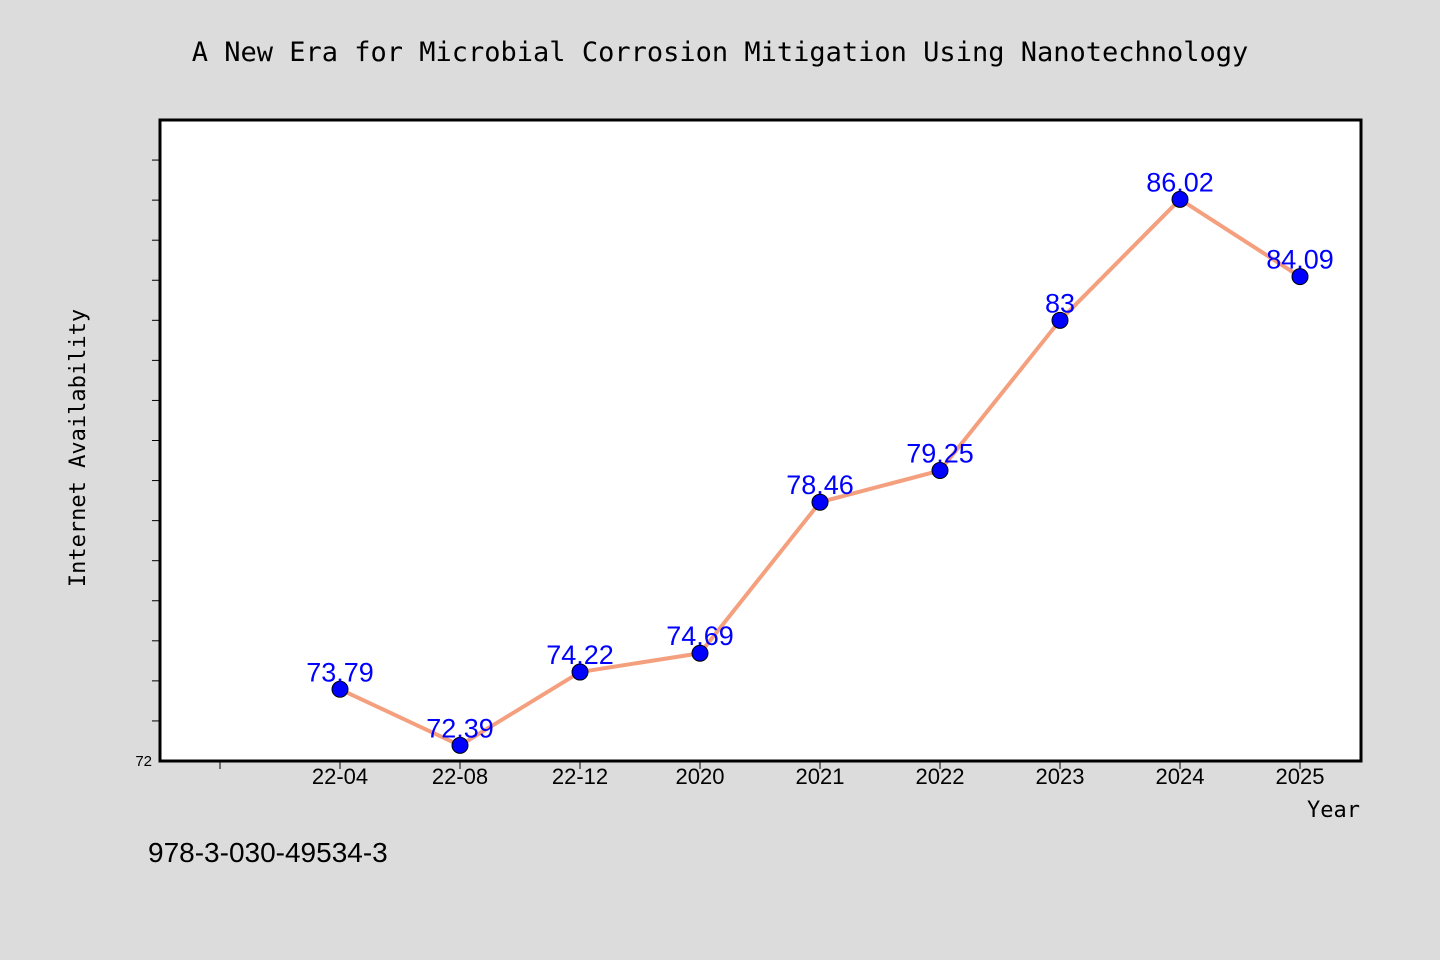  Describe the element at coordinates (1300, 776) in the screenshot. I see `x-tick-label: 2025` at that location.